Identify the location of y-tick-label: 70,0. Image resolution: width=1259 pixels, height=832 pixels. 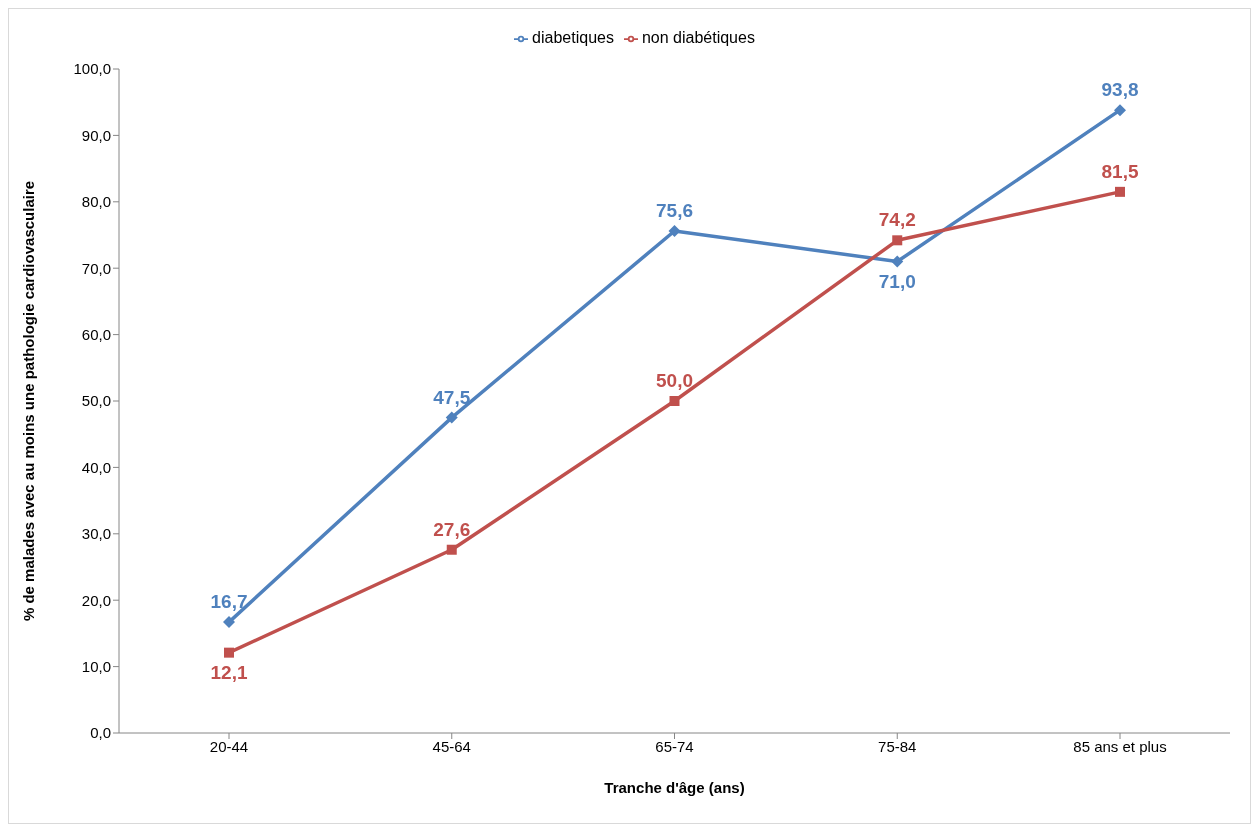
(96, 268).